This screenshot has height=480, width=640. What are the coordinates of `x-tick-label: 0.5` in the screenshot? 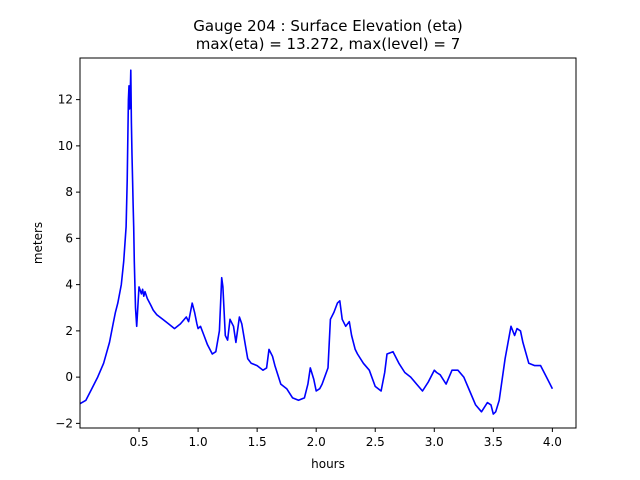 It's located at (139, 442).